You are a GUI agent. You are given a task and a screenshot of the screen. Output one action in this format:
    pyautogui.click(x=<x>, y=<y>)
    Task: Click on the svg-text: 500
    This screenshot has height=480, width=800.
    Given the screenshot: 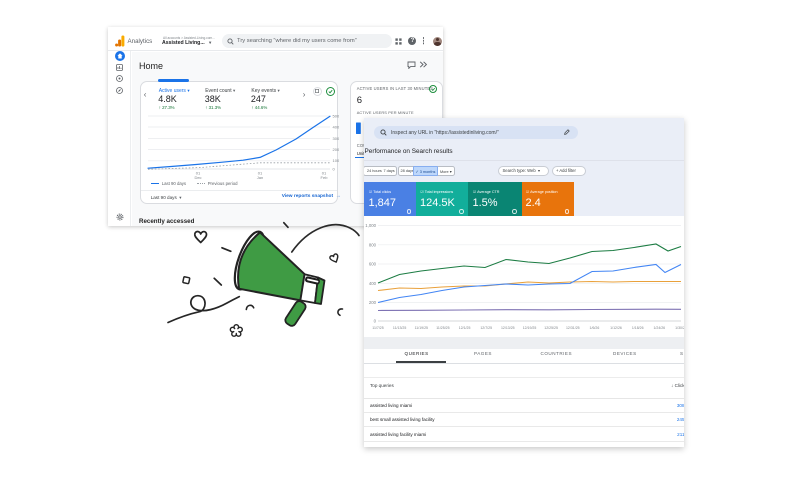 What is the action you would take?
    pyautogui.click(x=335, y=115)
    